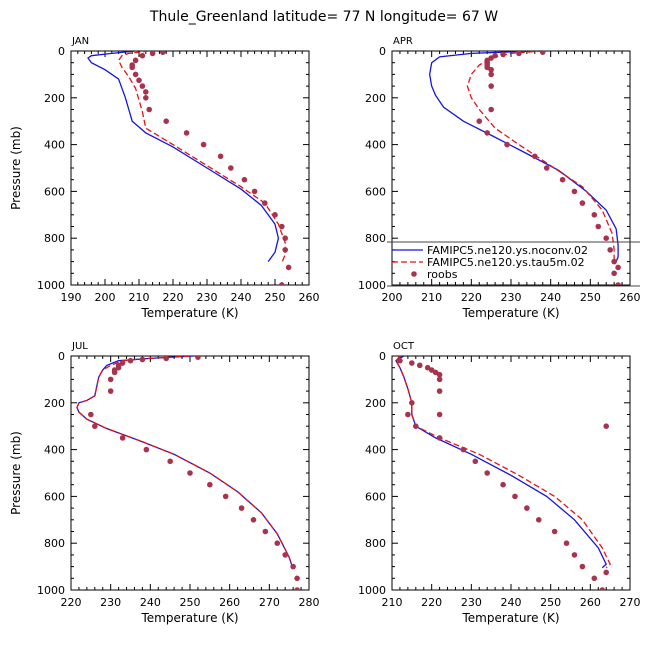 This screenshot has height=649, width=648. What do you see at coordinates (309, 602) in the screenshot?
I see `x-tick-label: 280` at bounding box center [309, 602].